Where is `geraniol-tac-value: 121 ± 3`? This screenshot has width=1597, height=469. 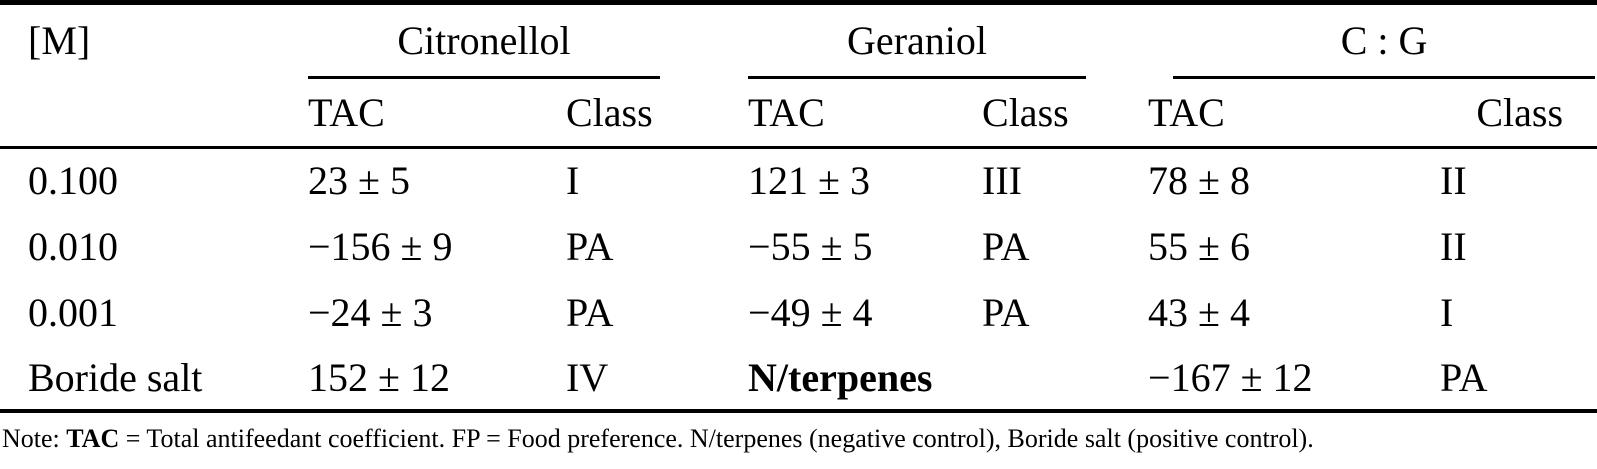
geraniol-tac-value: 121 ± 3 is located at coordinates (809, 181).